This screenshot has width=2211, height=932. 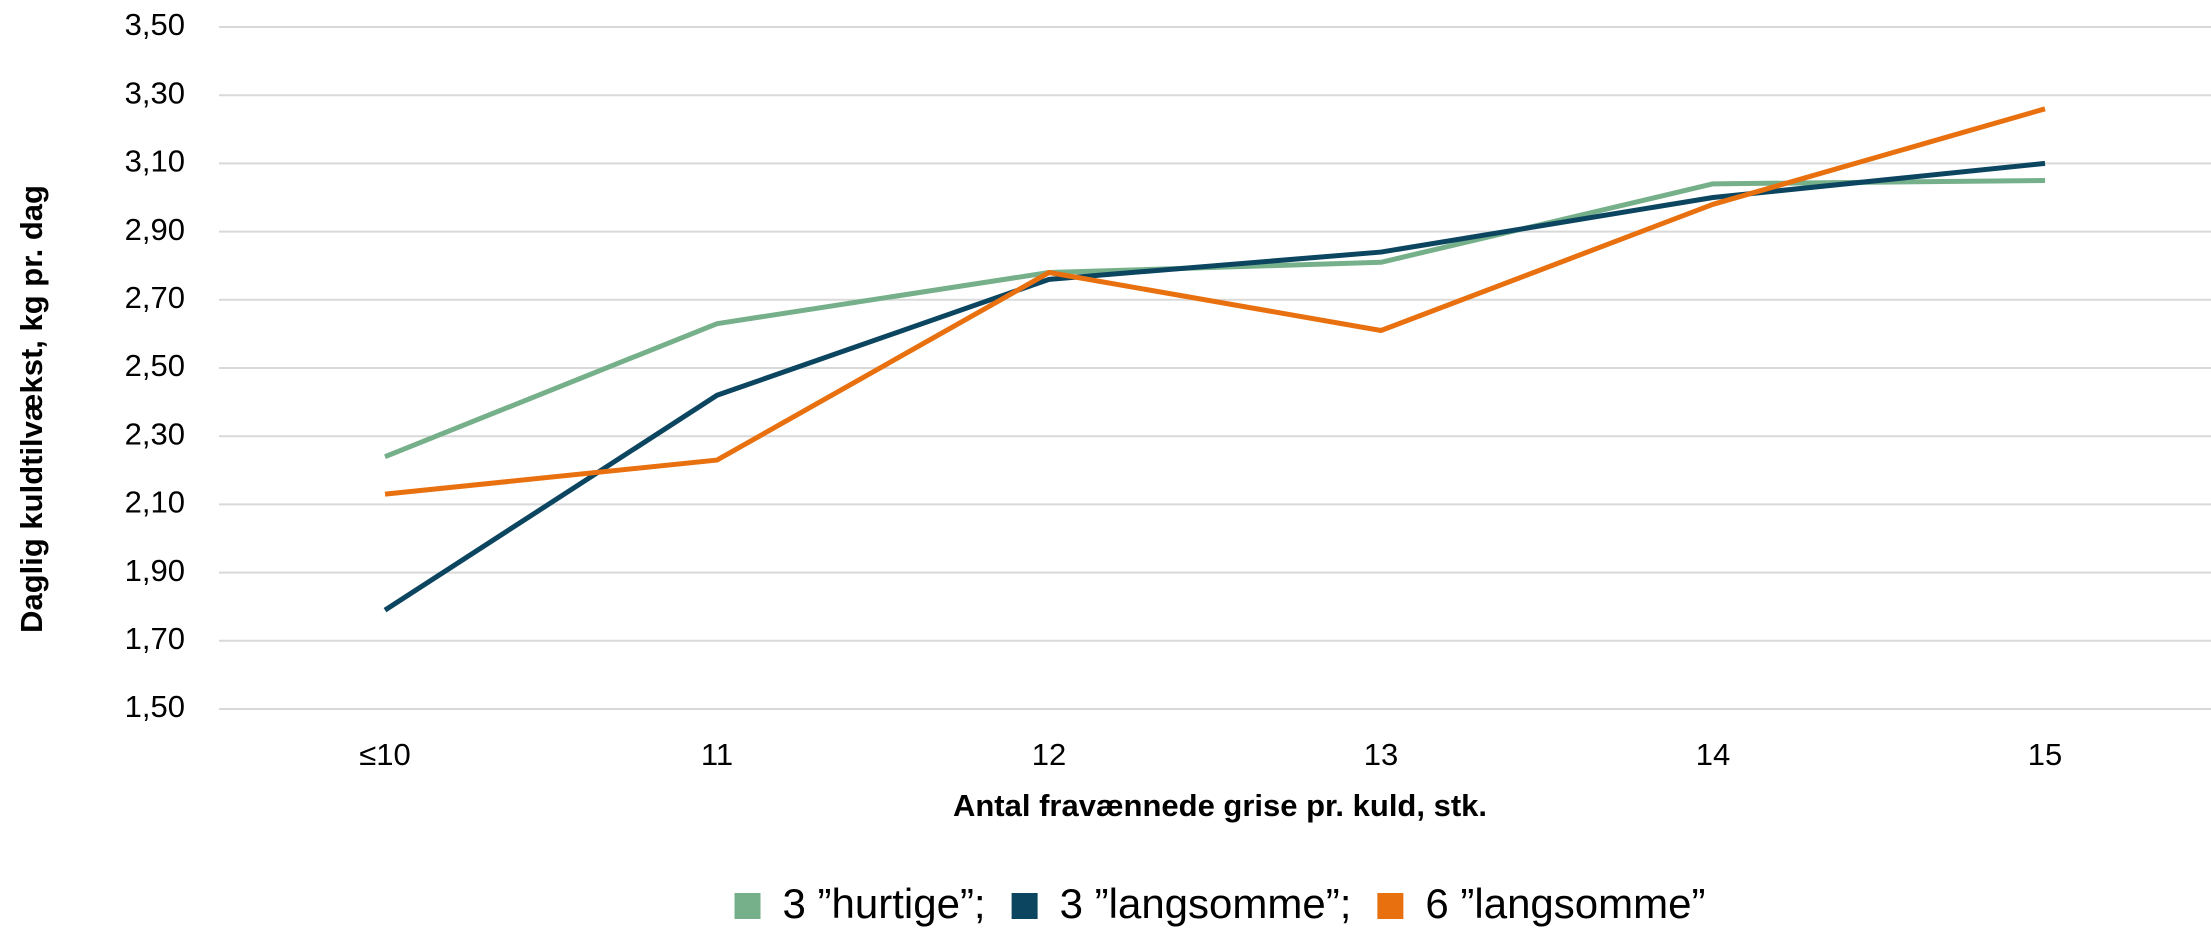 What do you see at coordinates (155, 365) in the screenshot?
I see `y-tick-label: 2,50` at bounding box center [155, 365].